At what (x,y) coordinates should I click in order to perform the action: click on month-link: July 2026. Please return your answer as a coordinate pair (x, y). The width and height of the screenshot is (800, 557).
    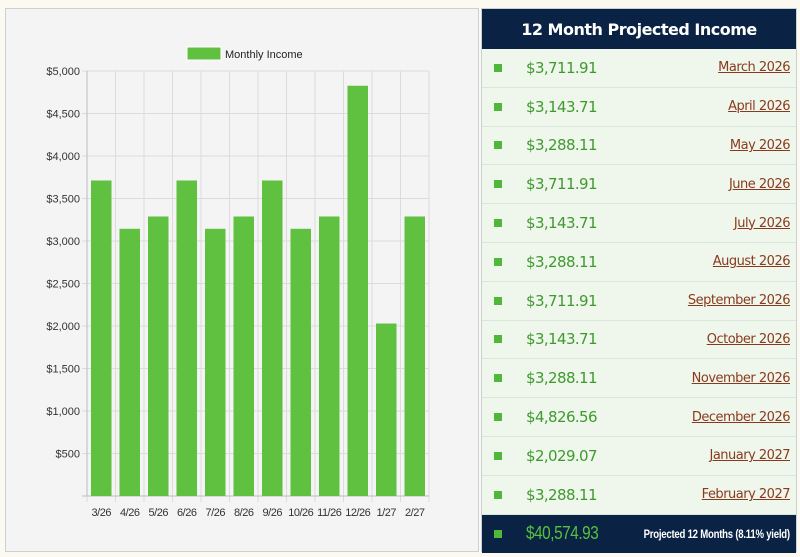
    Looking at the image, I should click on (762, 223).